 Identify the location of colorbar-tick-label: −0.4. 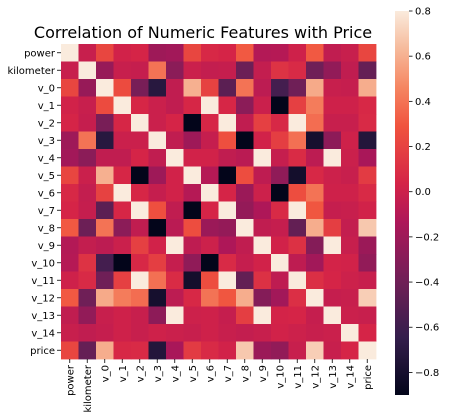
(427, 283).